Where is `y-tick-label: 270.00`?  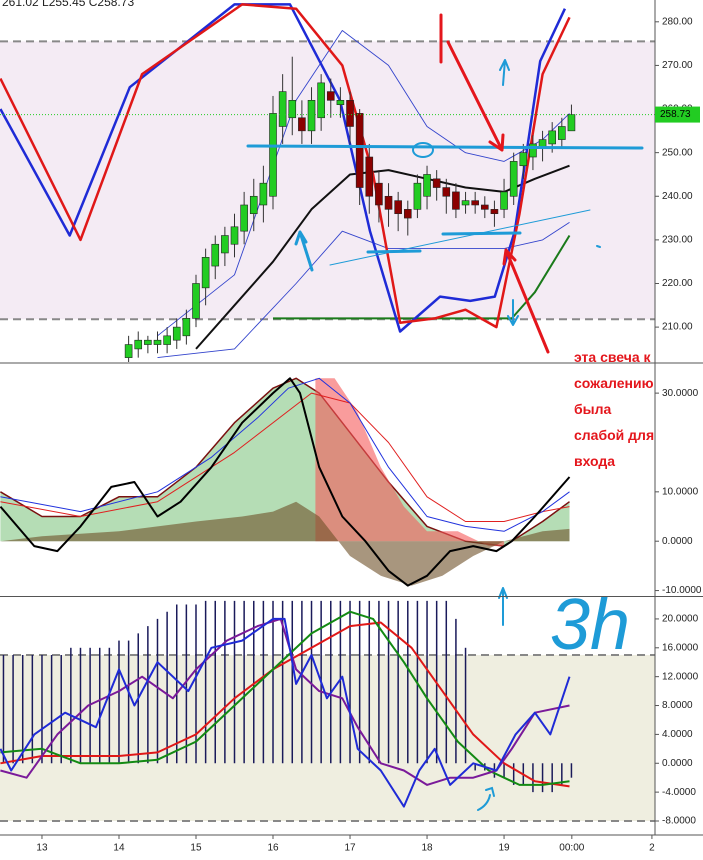 y-tick-label: 270.00 is located at coordinates (677, 65).